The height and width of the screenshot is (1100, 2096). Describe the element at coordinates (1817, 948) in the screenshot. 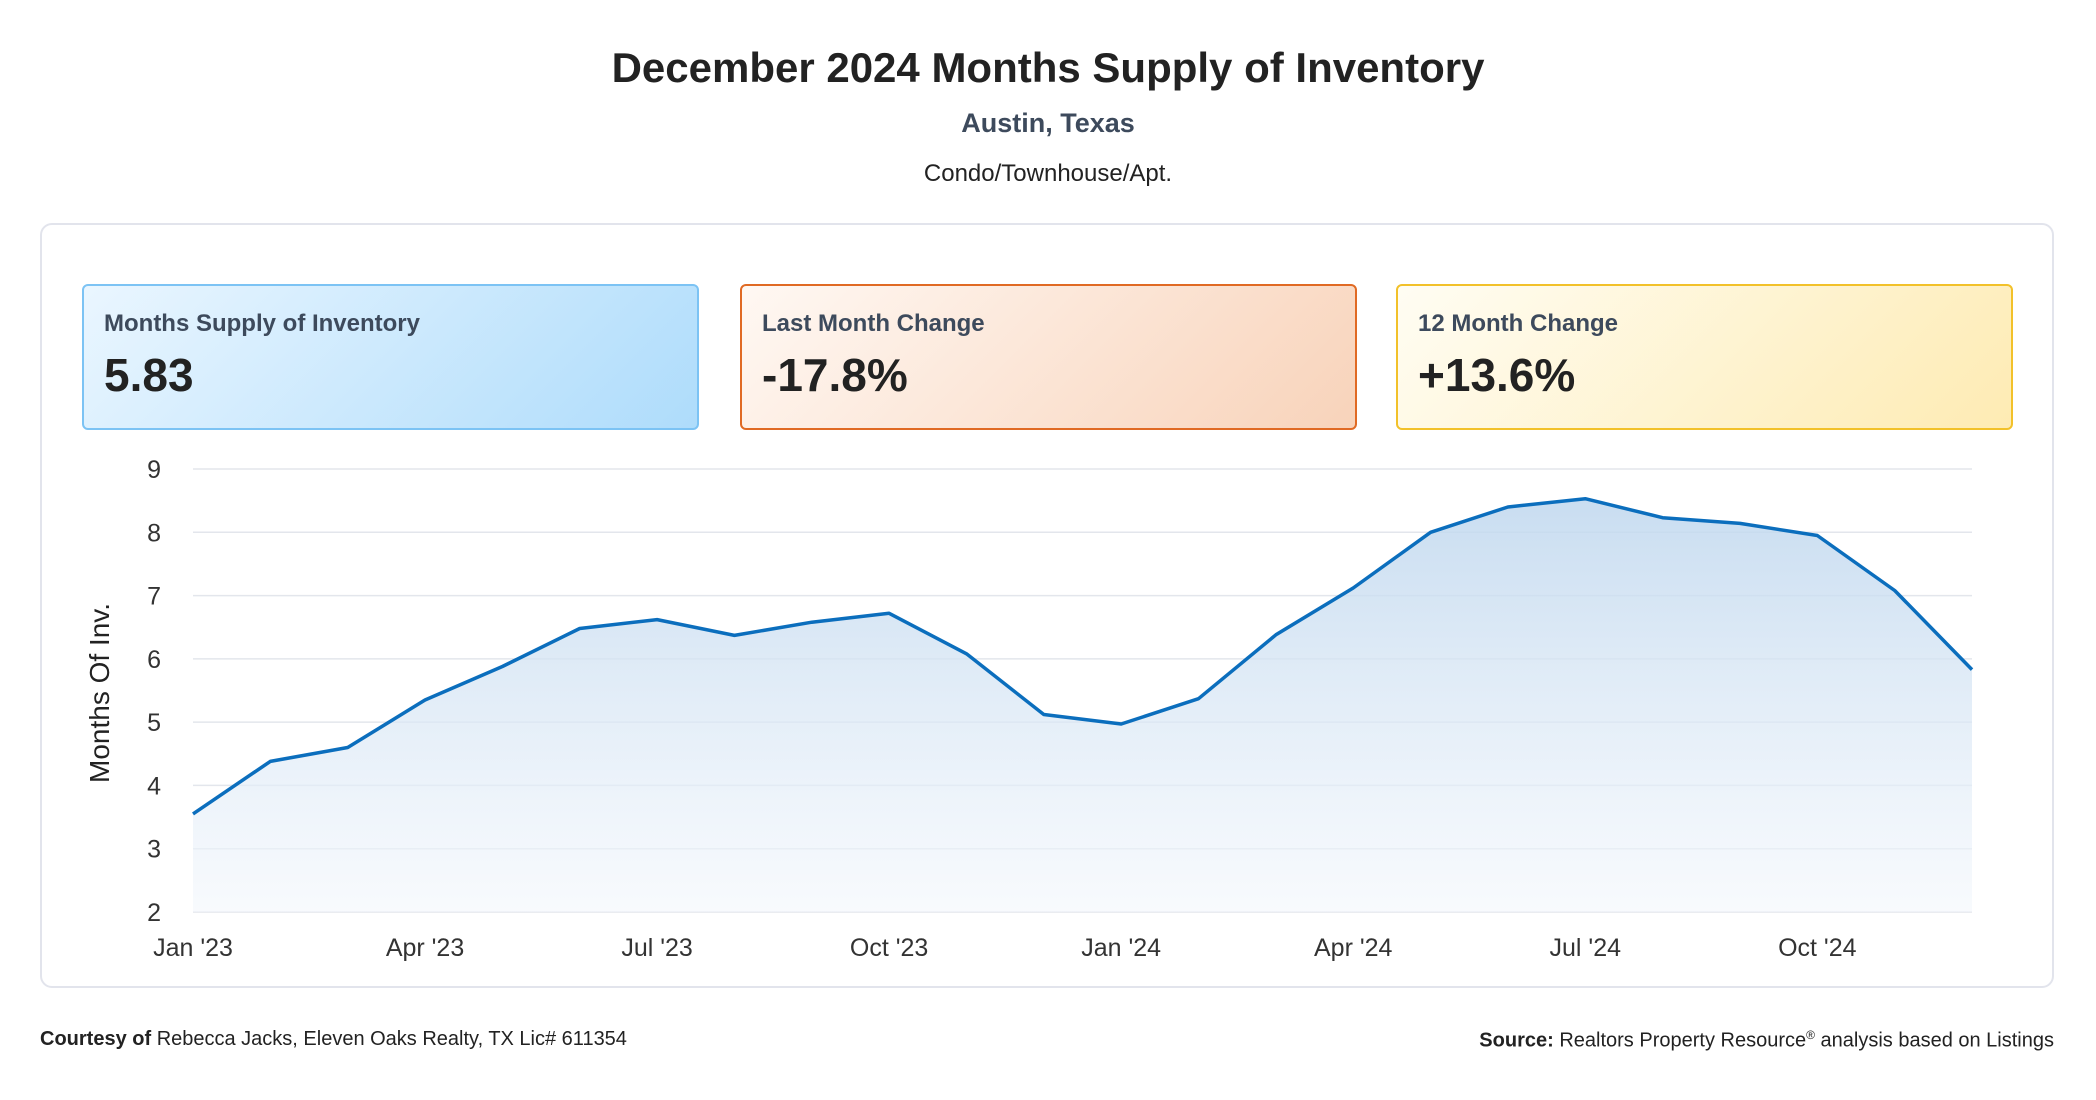

I see `x-tick-label: Oct '24` at that location.